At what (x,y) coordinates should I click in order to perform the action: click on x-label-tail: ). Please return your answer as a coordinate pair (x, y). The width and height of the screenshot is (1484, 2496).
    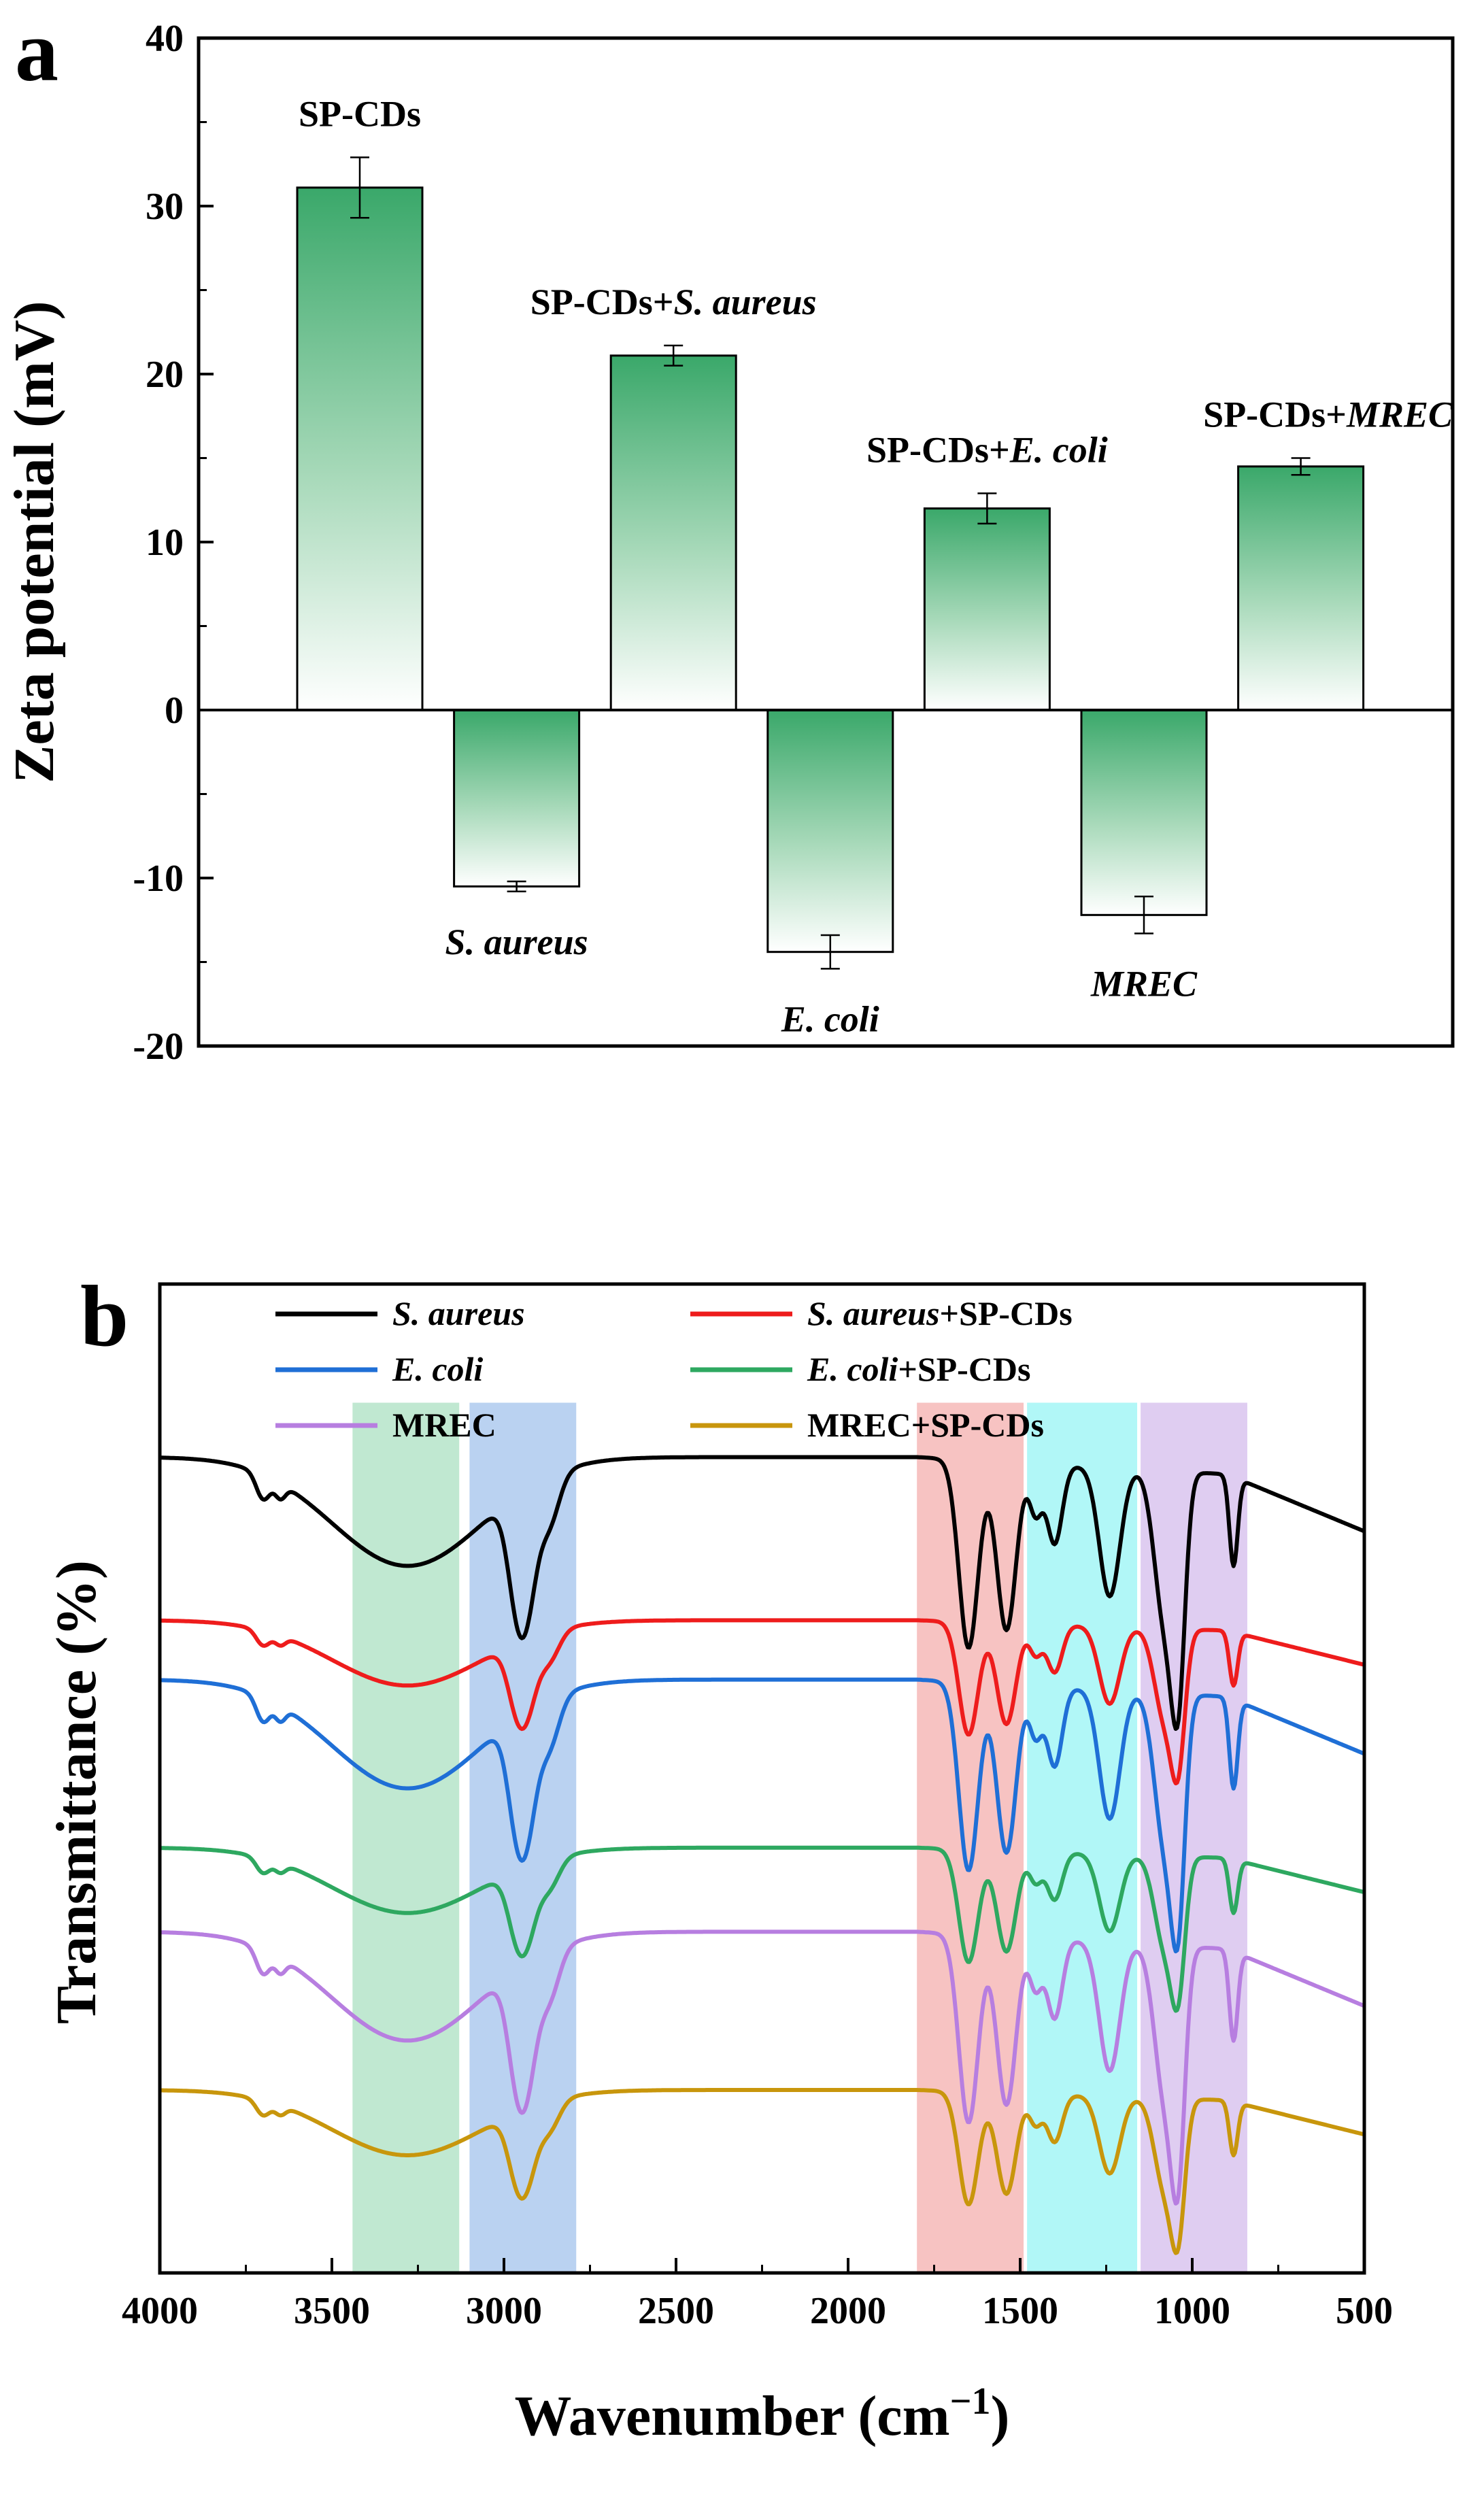
    Looking at the image, I should click on (1000, 2416).